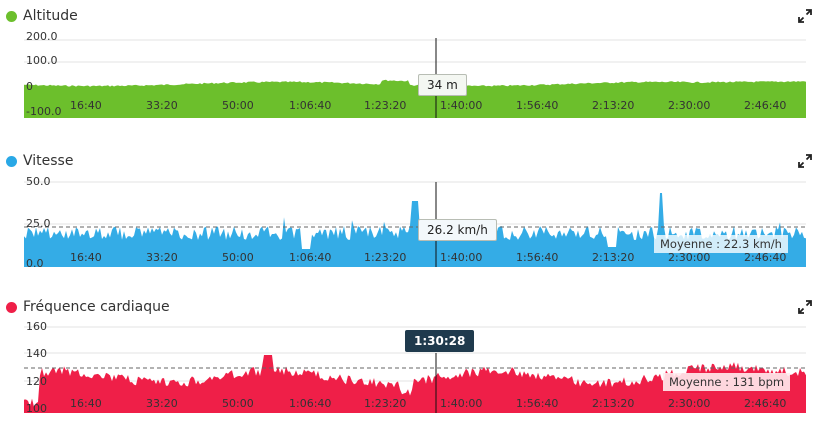 The image size is (822, 430). Describe the element at coordinates (11, 16) in the screenshot. I see `altitude-legend-dot` at that location.